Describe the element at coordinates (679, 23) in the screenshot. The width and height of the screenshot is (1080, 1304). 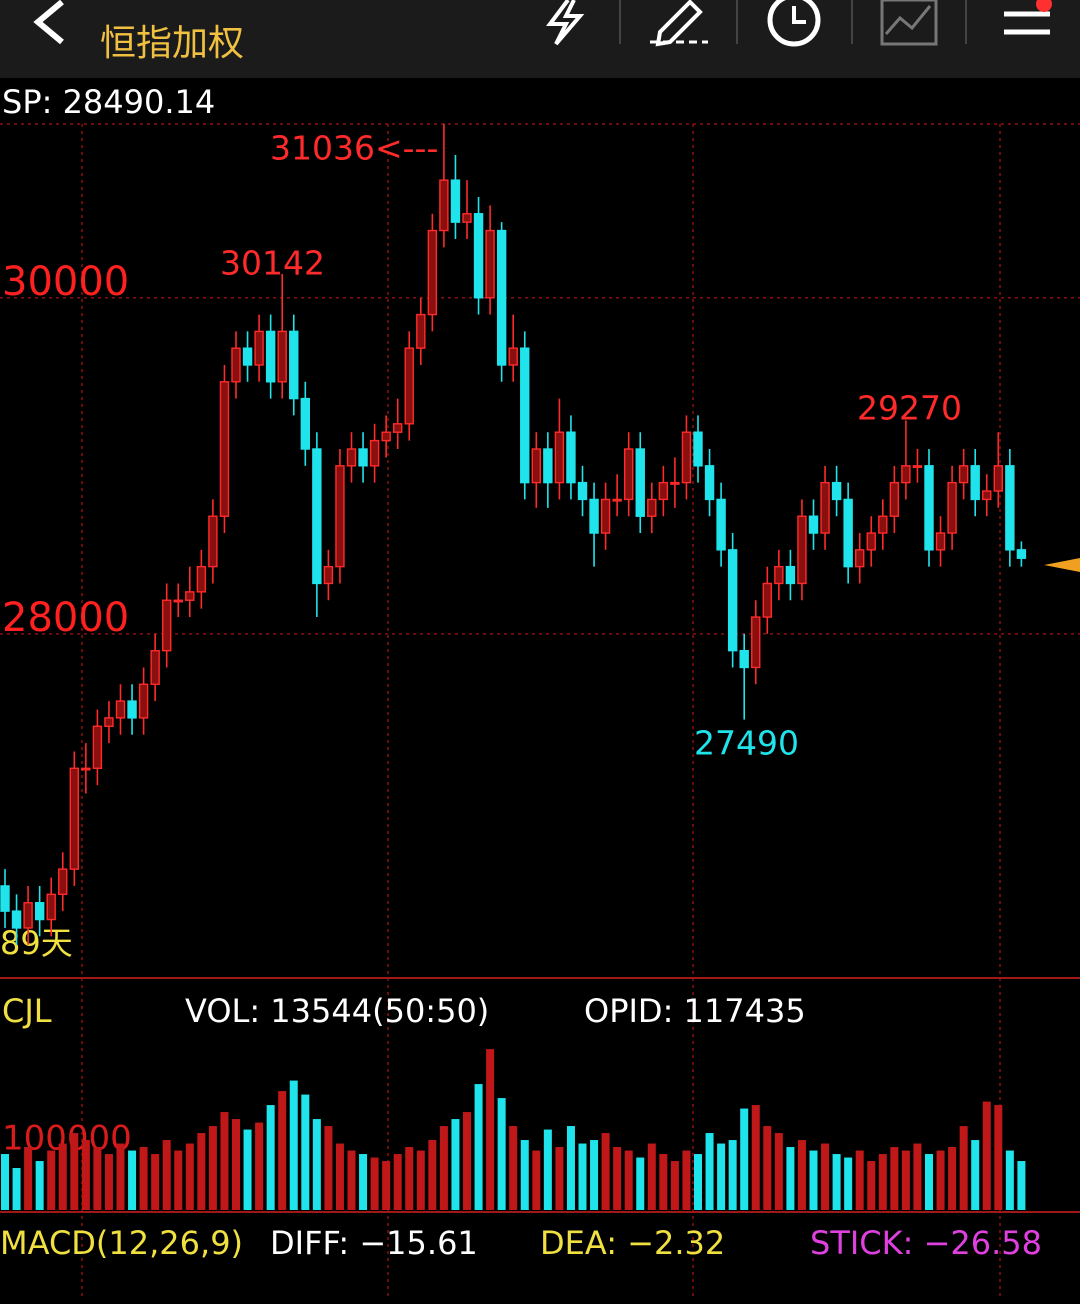
I see `draw-icon` at that location.